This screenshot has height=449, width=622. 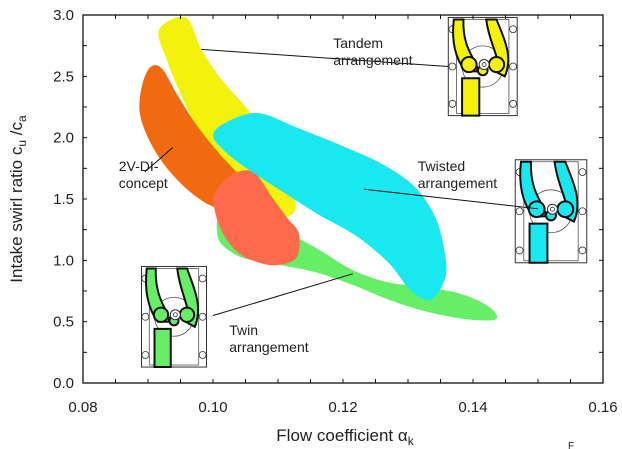 I want to click on y-tick-label: 0.5, so click(x=63, y=322).